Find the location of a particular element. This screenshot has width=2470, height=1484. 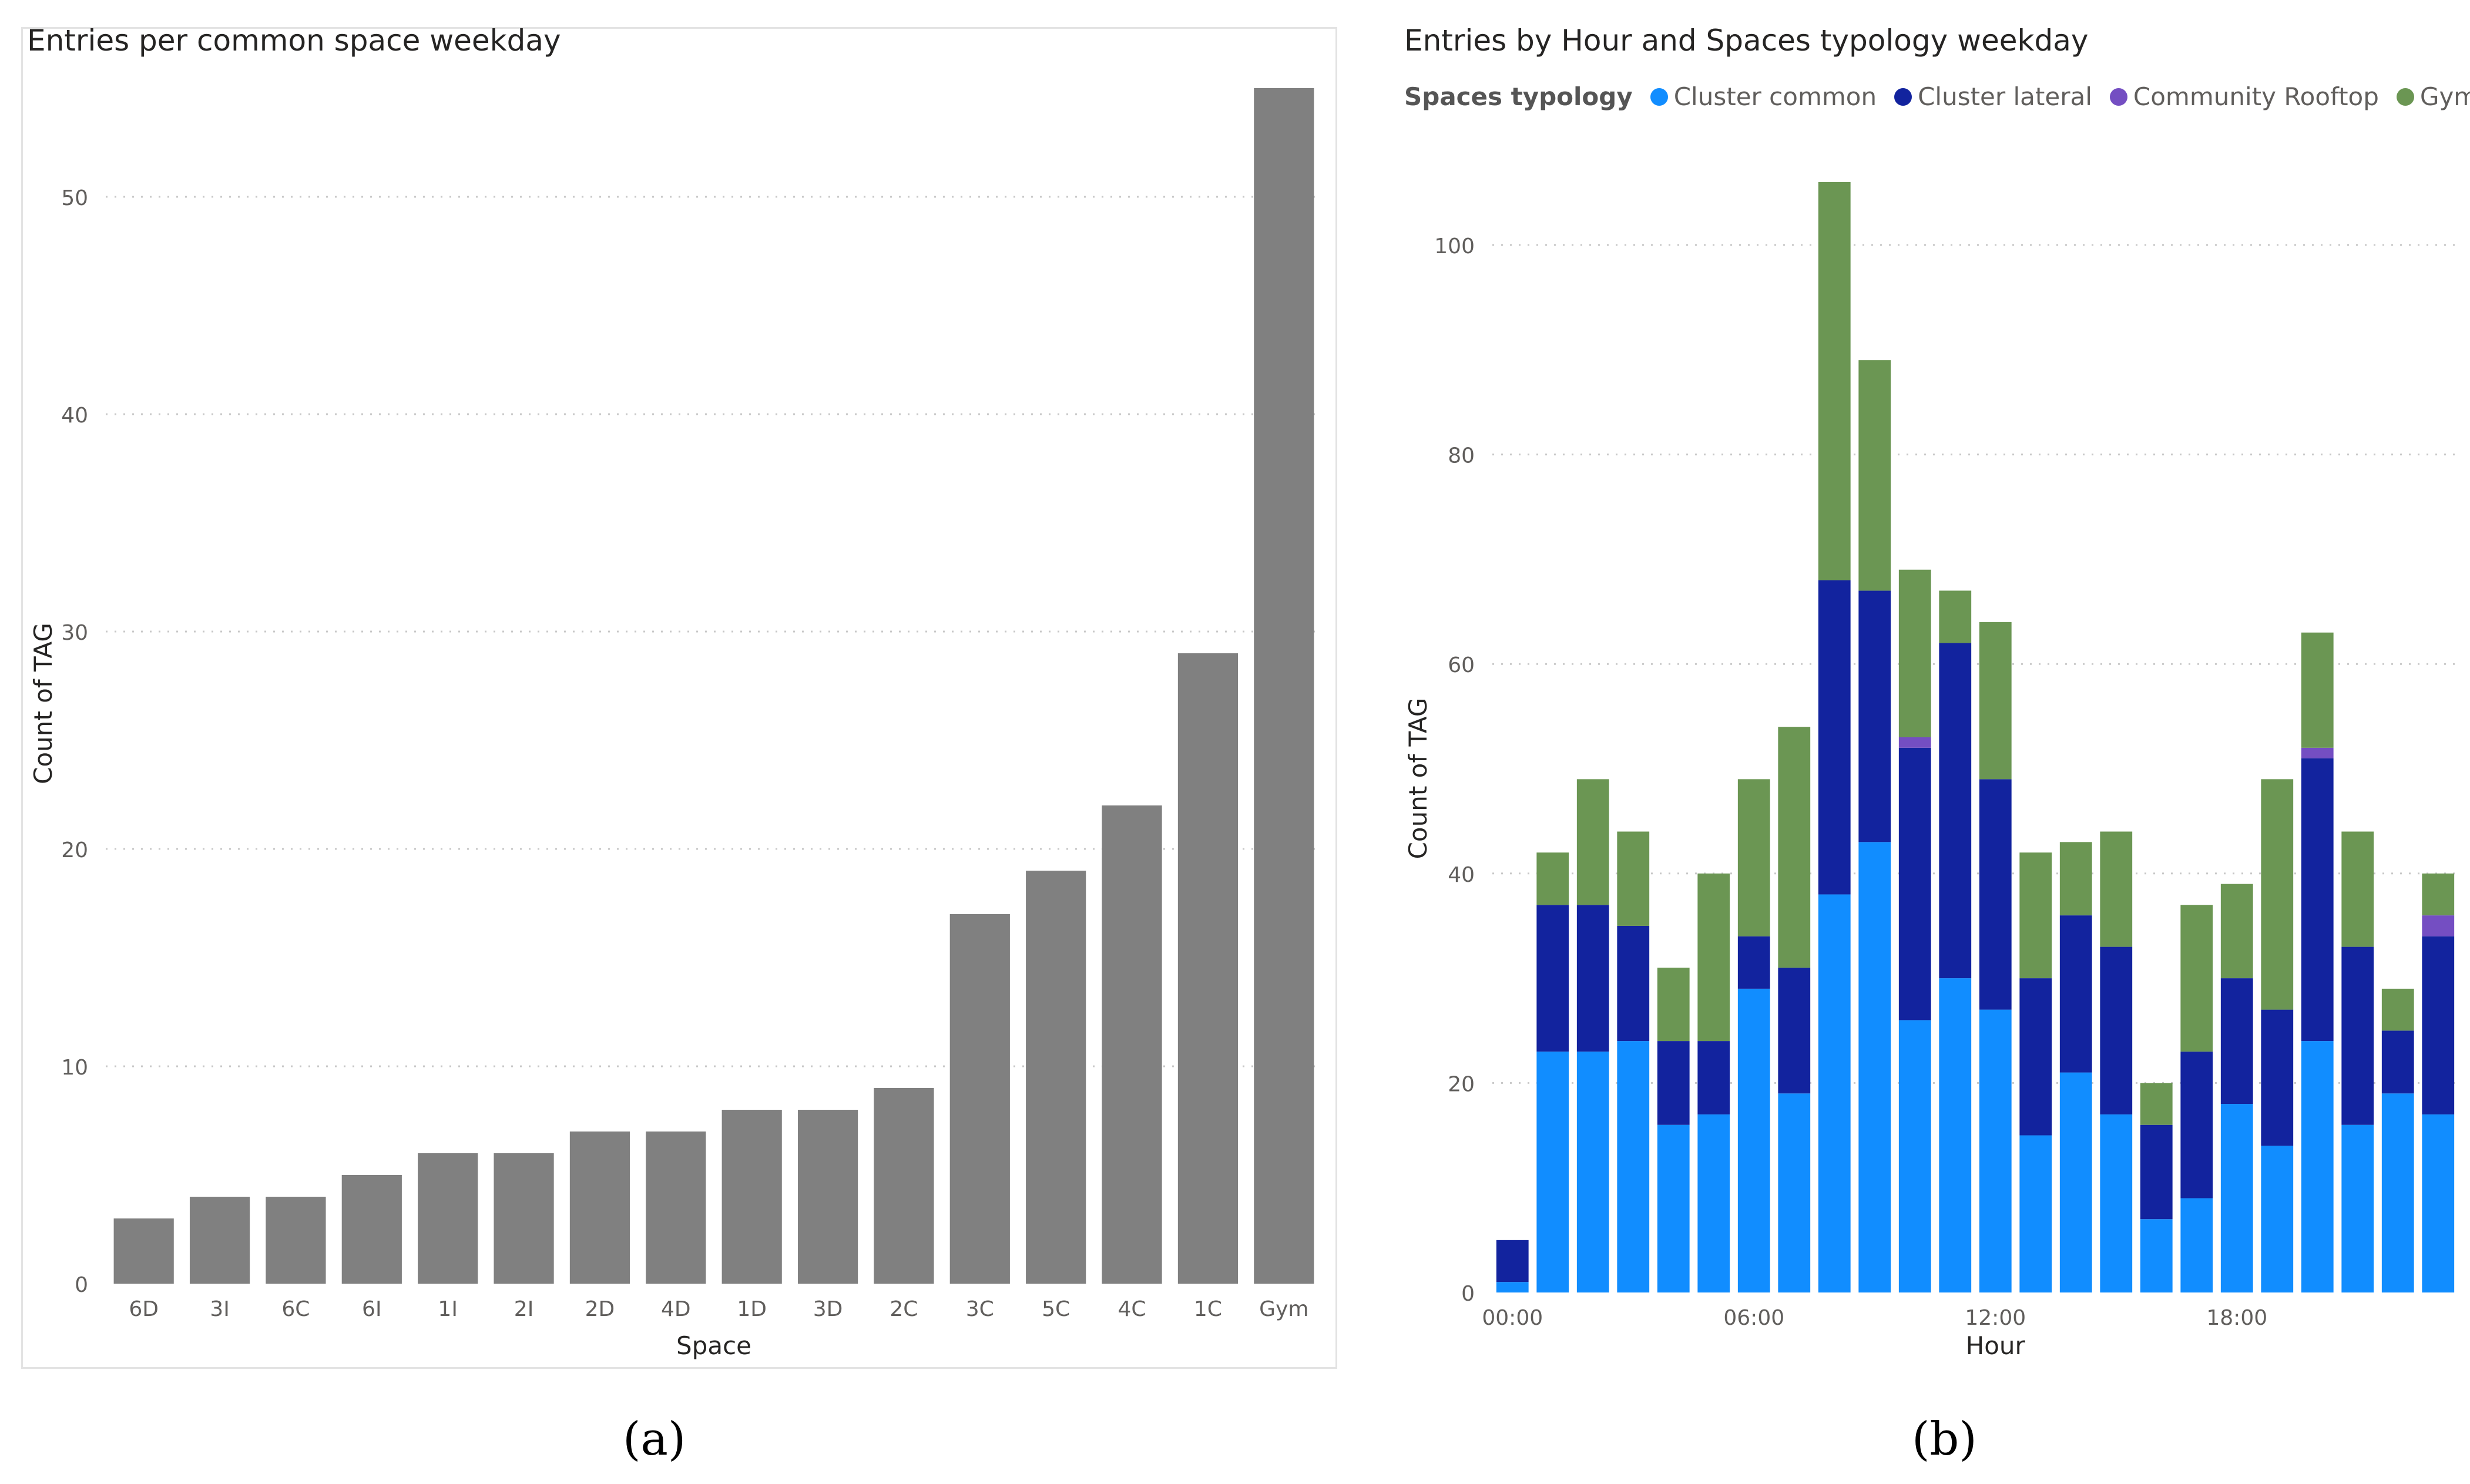

bar-4c is located at coordinates (1132, 1044).